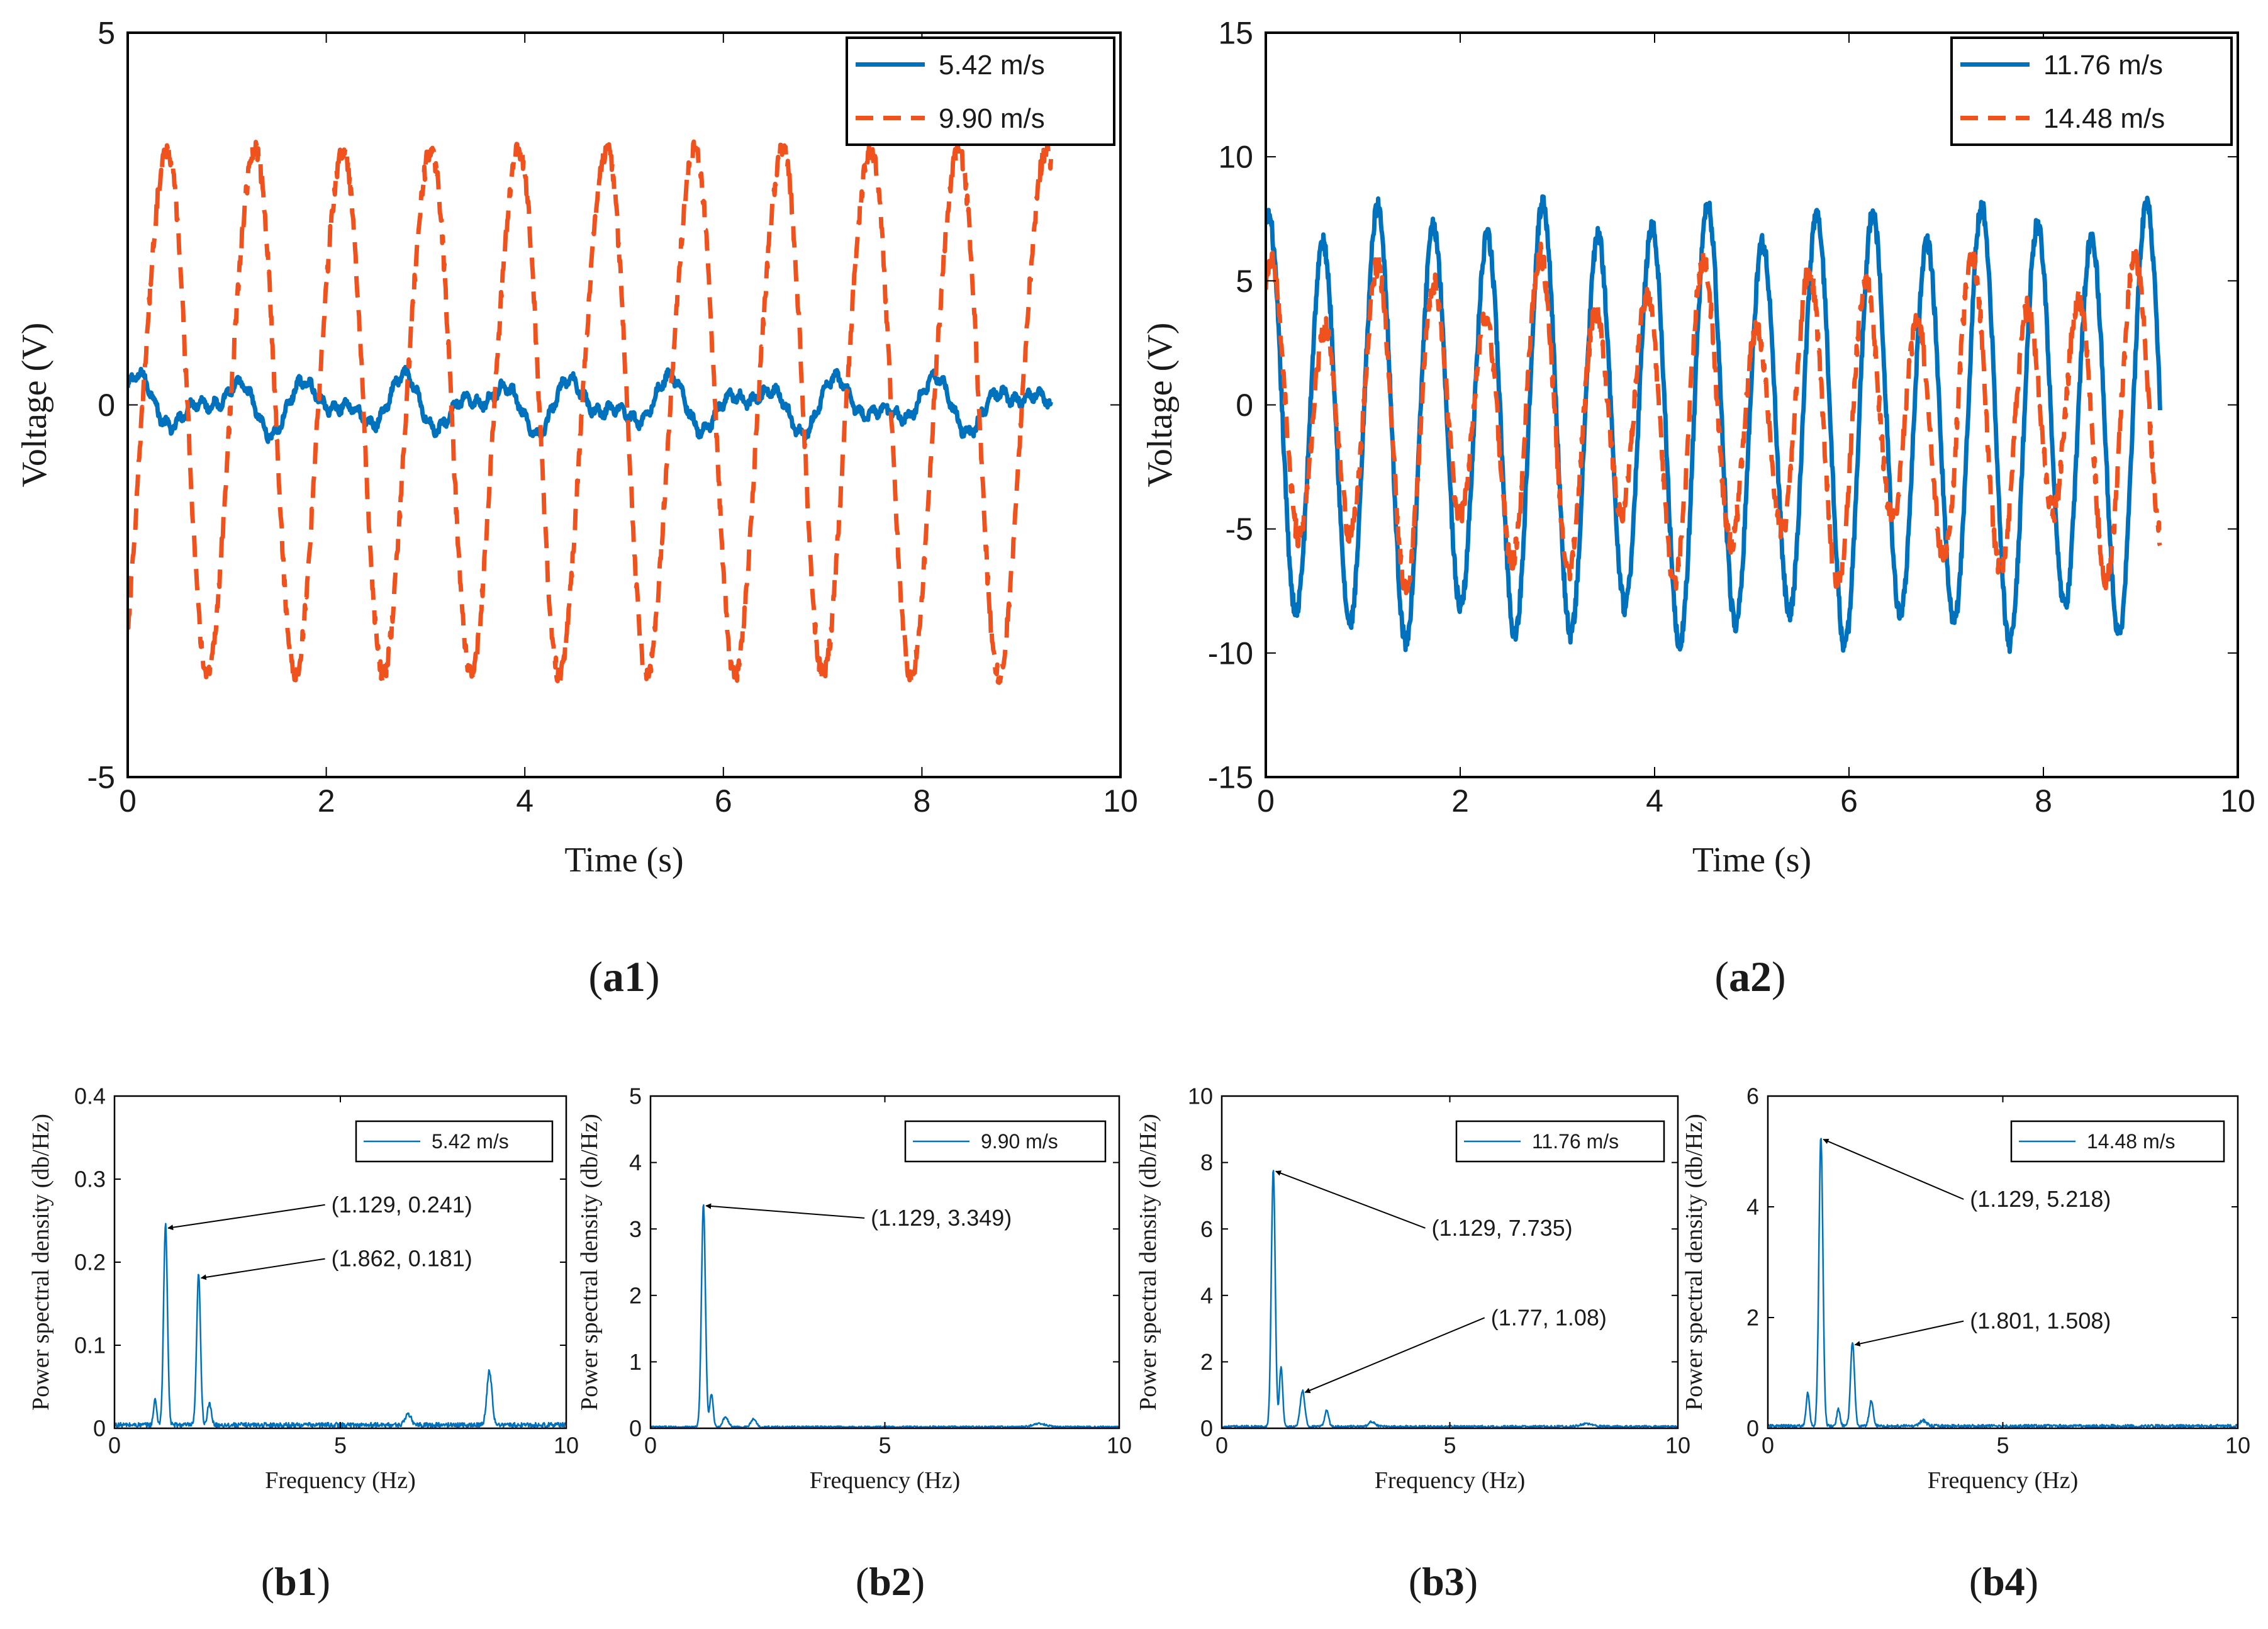  I want to click on y-tick-label: 5, so click(635, 1096).